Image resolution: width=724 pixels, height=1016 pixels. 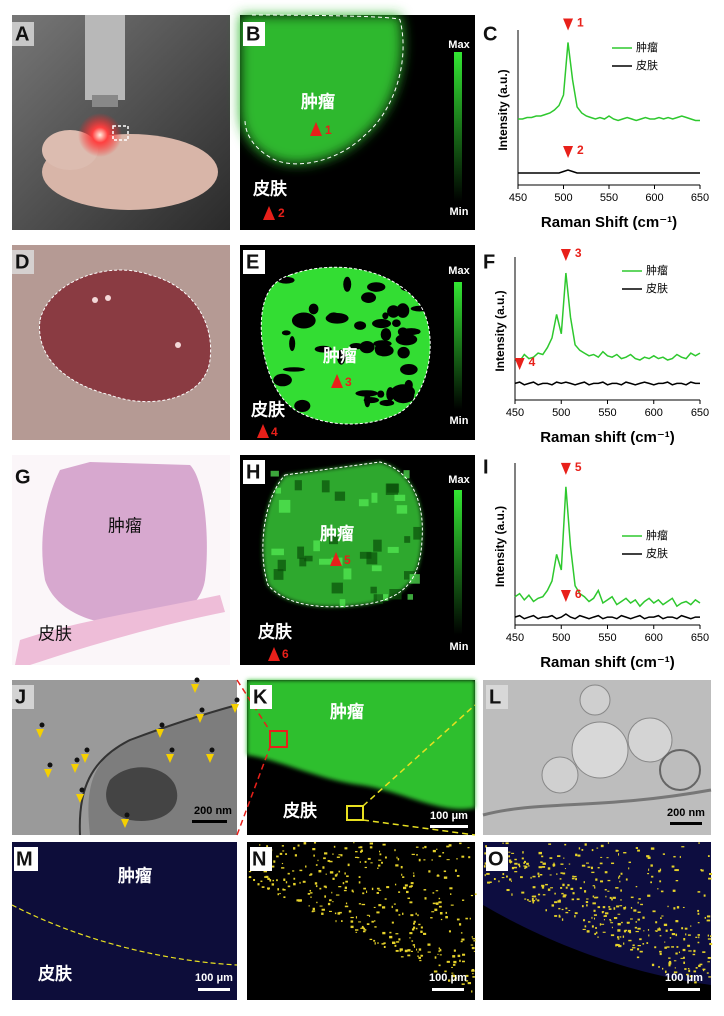 What do you see at coordinates (200, 718) in the screenshot?
I see `arrowhead` at bounding box center [200, 718].